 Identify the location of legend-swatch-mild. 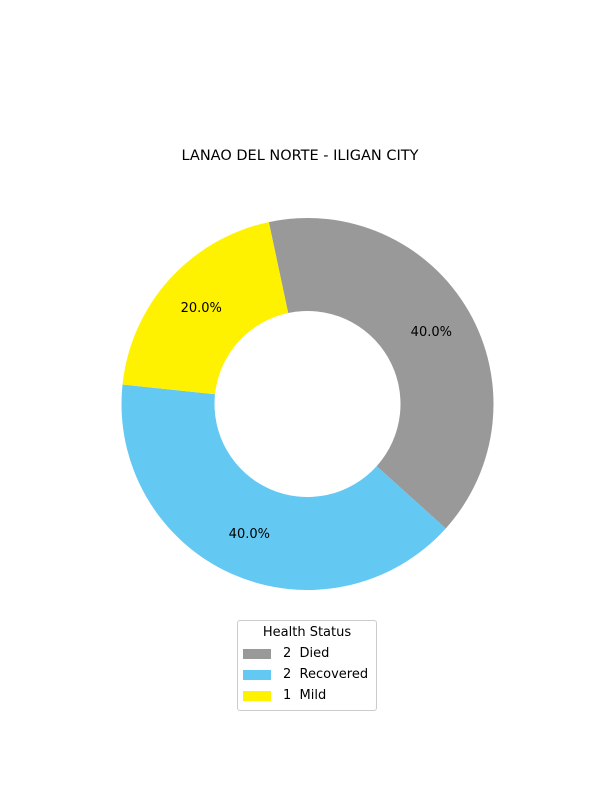
(257, 695).